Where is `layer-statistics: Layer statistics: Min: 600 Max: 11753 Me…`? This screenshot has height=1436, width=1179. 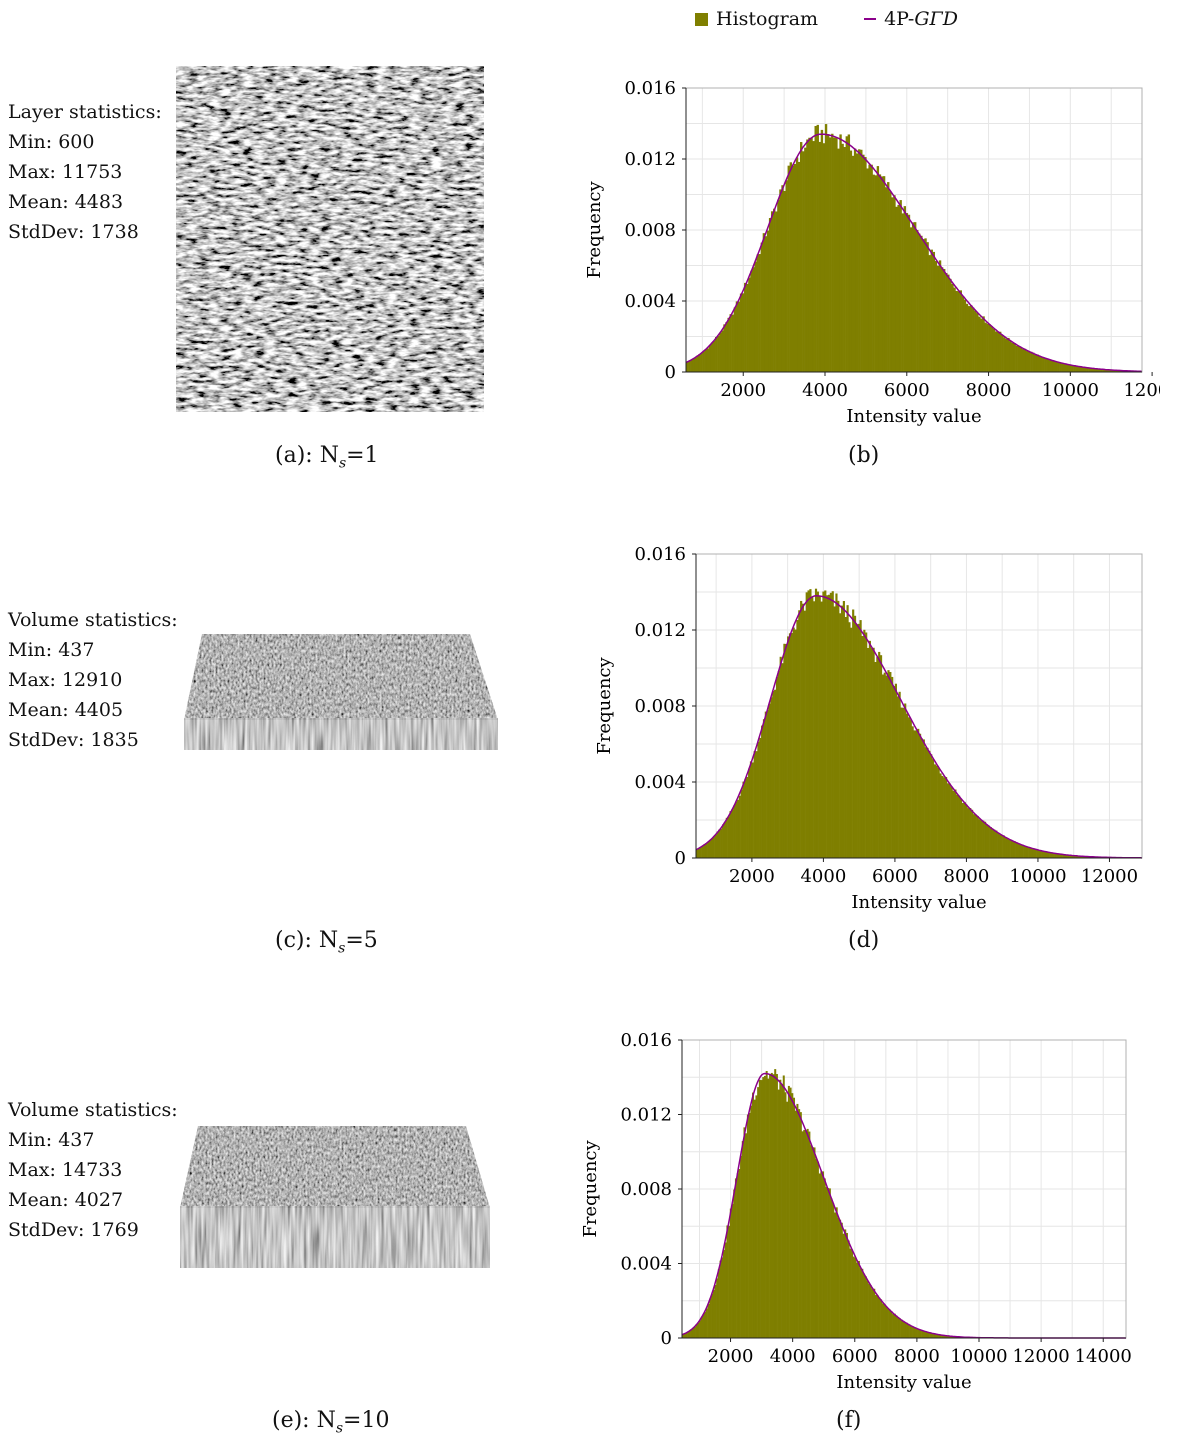 layer-statistics: Layer statistics: Min: 600 Max: 11753 Me… is located at coordinates (85, 172).